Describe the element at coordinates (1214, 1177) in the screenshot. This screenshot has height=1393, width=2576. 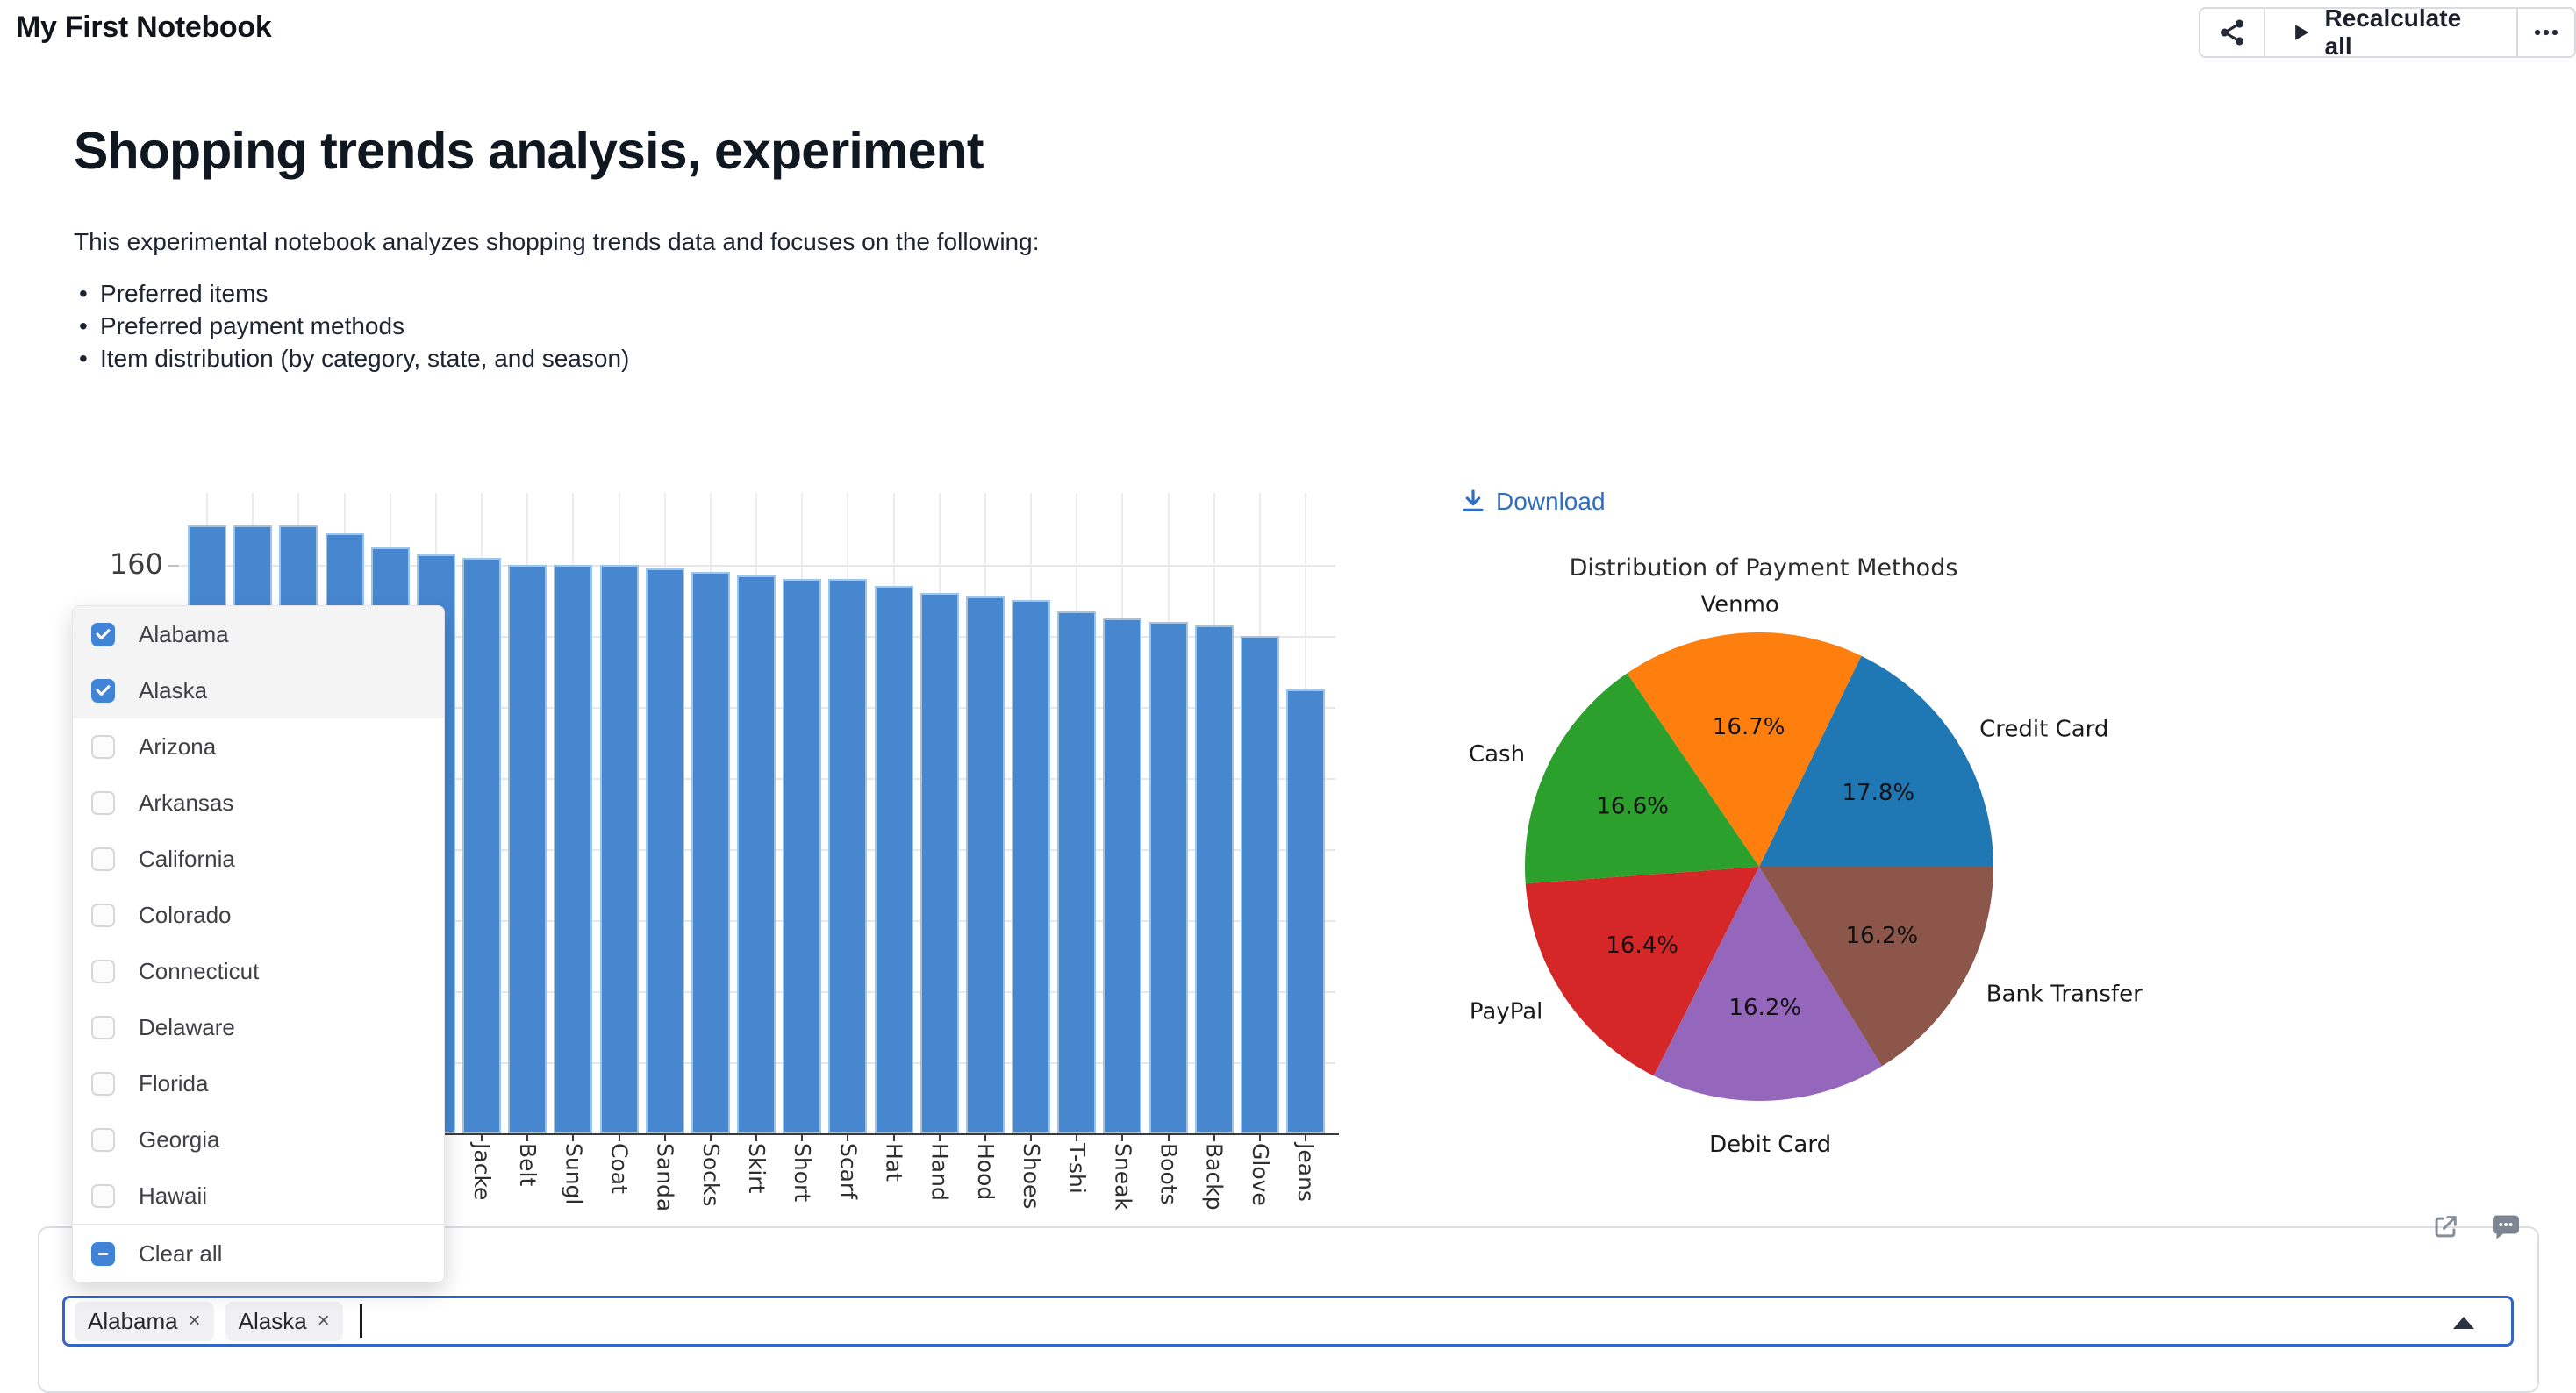
I see `x-tick-label: Backp` at that location.